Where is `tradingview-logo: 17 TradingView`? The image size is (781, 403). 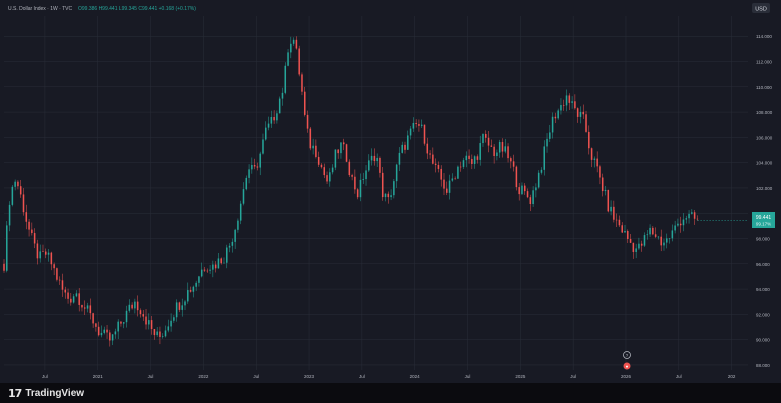
tradingview-logo: 17 TradingView is located at coordinates (46, 393).